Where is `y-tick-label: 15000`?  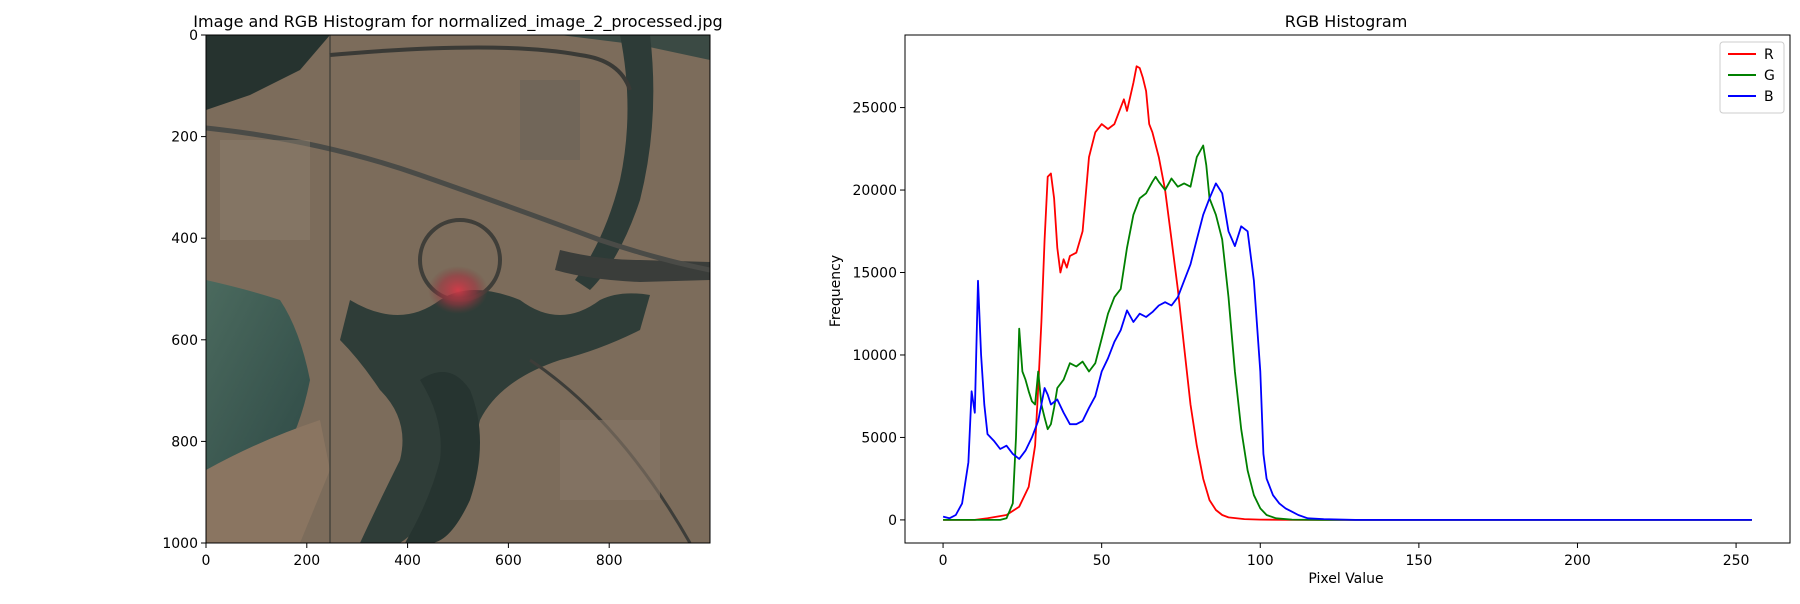 y-tick-label: 15000 is located at coordinates (874, 274).